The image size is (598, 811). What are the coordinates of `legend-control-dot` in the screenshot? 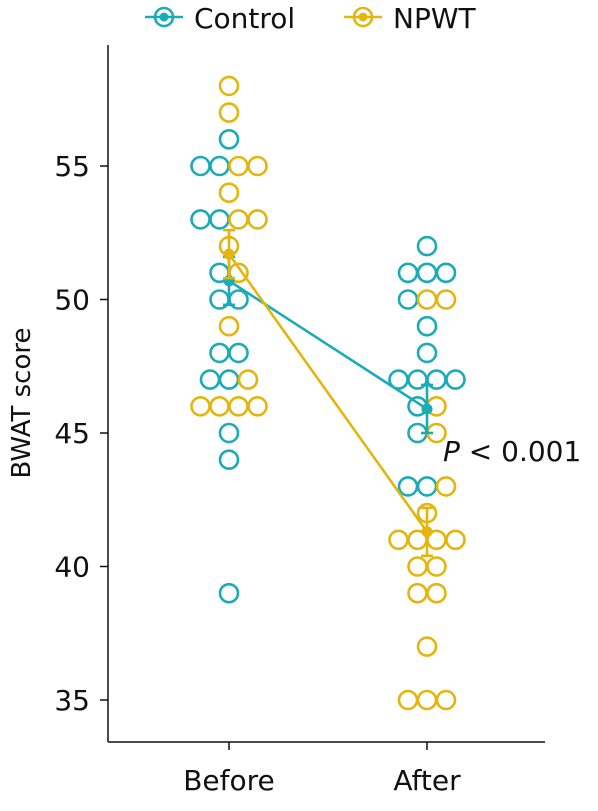 It's located at (164, 17).